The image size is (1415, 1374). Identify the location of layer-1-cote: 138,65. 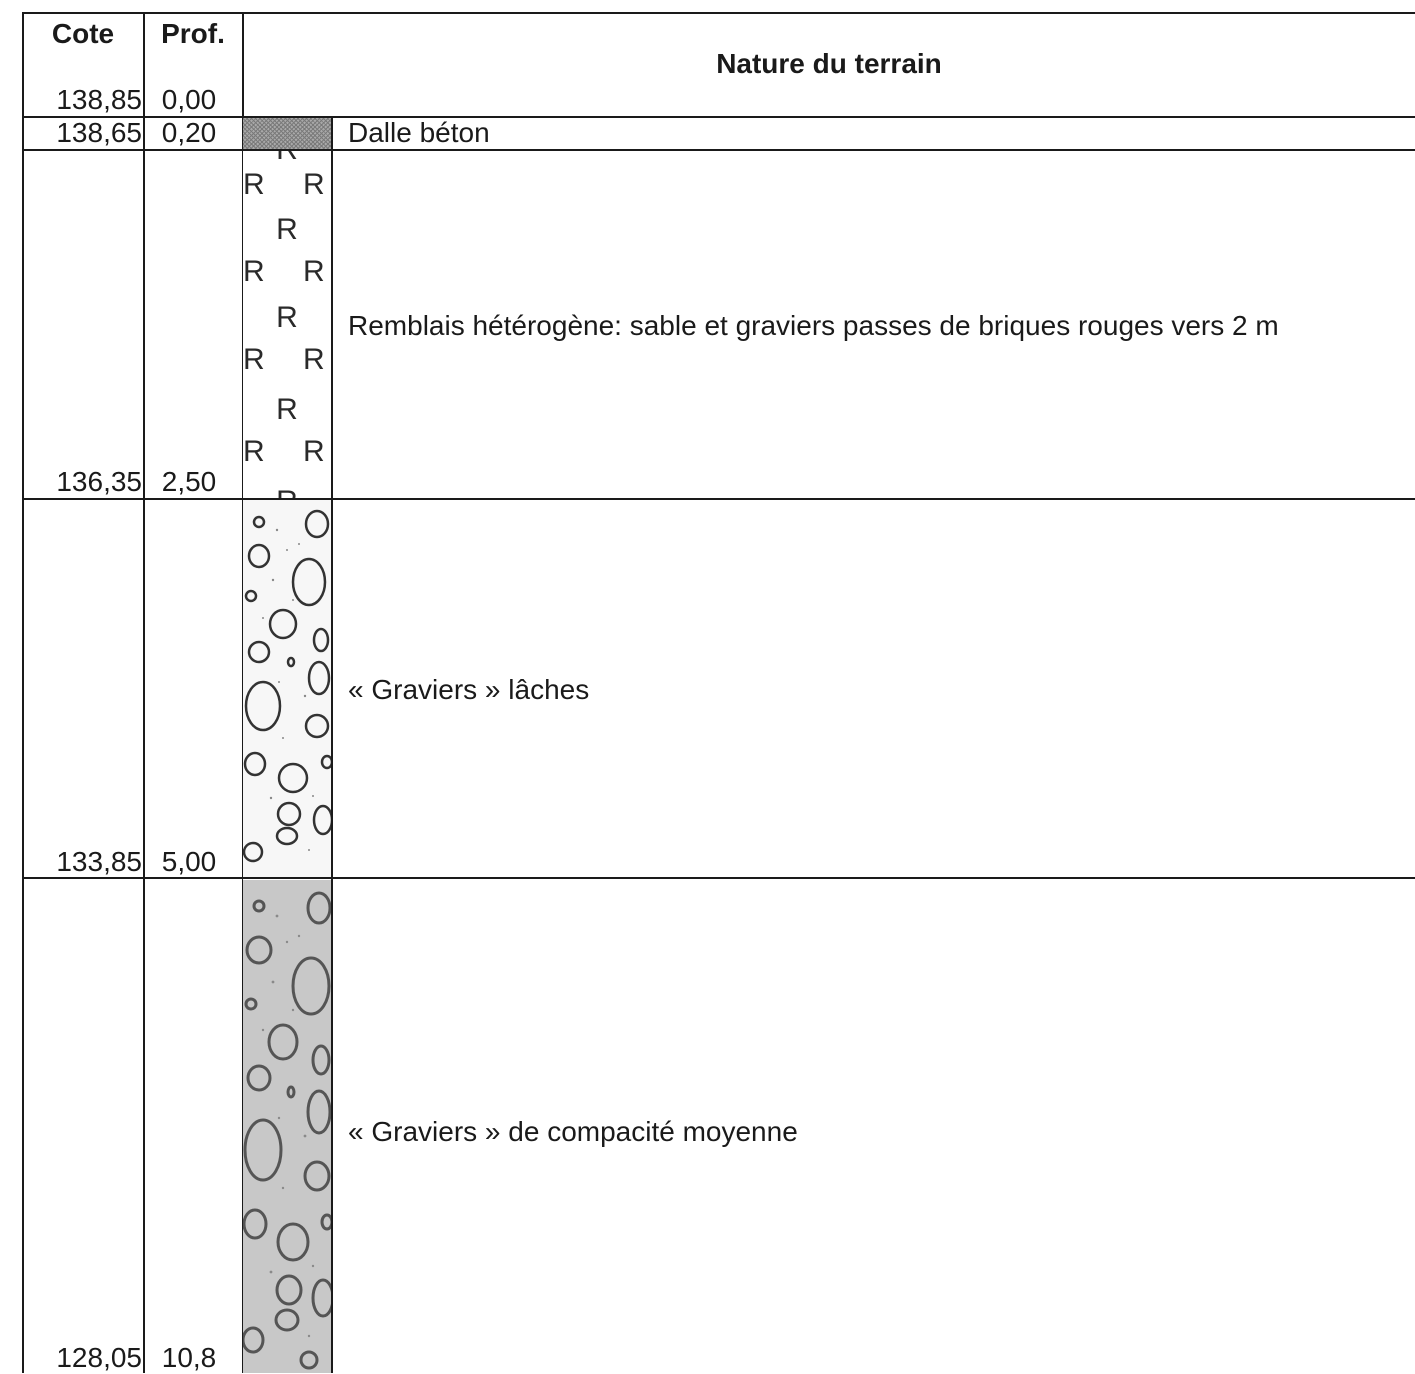
(99, 132).